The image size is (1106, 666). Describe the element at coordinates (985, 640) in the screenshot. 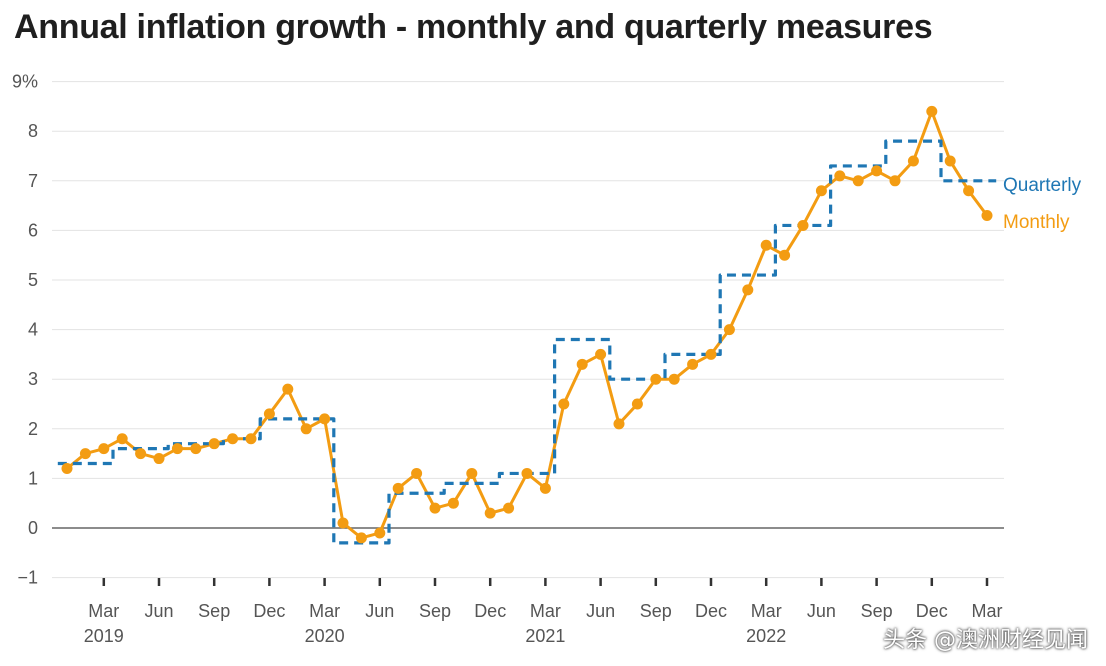

I see `watermark: 头条 @澳洲财经见闻` at that location.